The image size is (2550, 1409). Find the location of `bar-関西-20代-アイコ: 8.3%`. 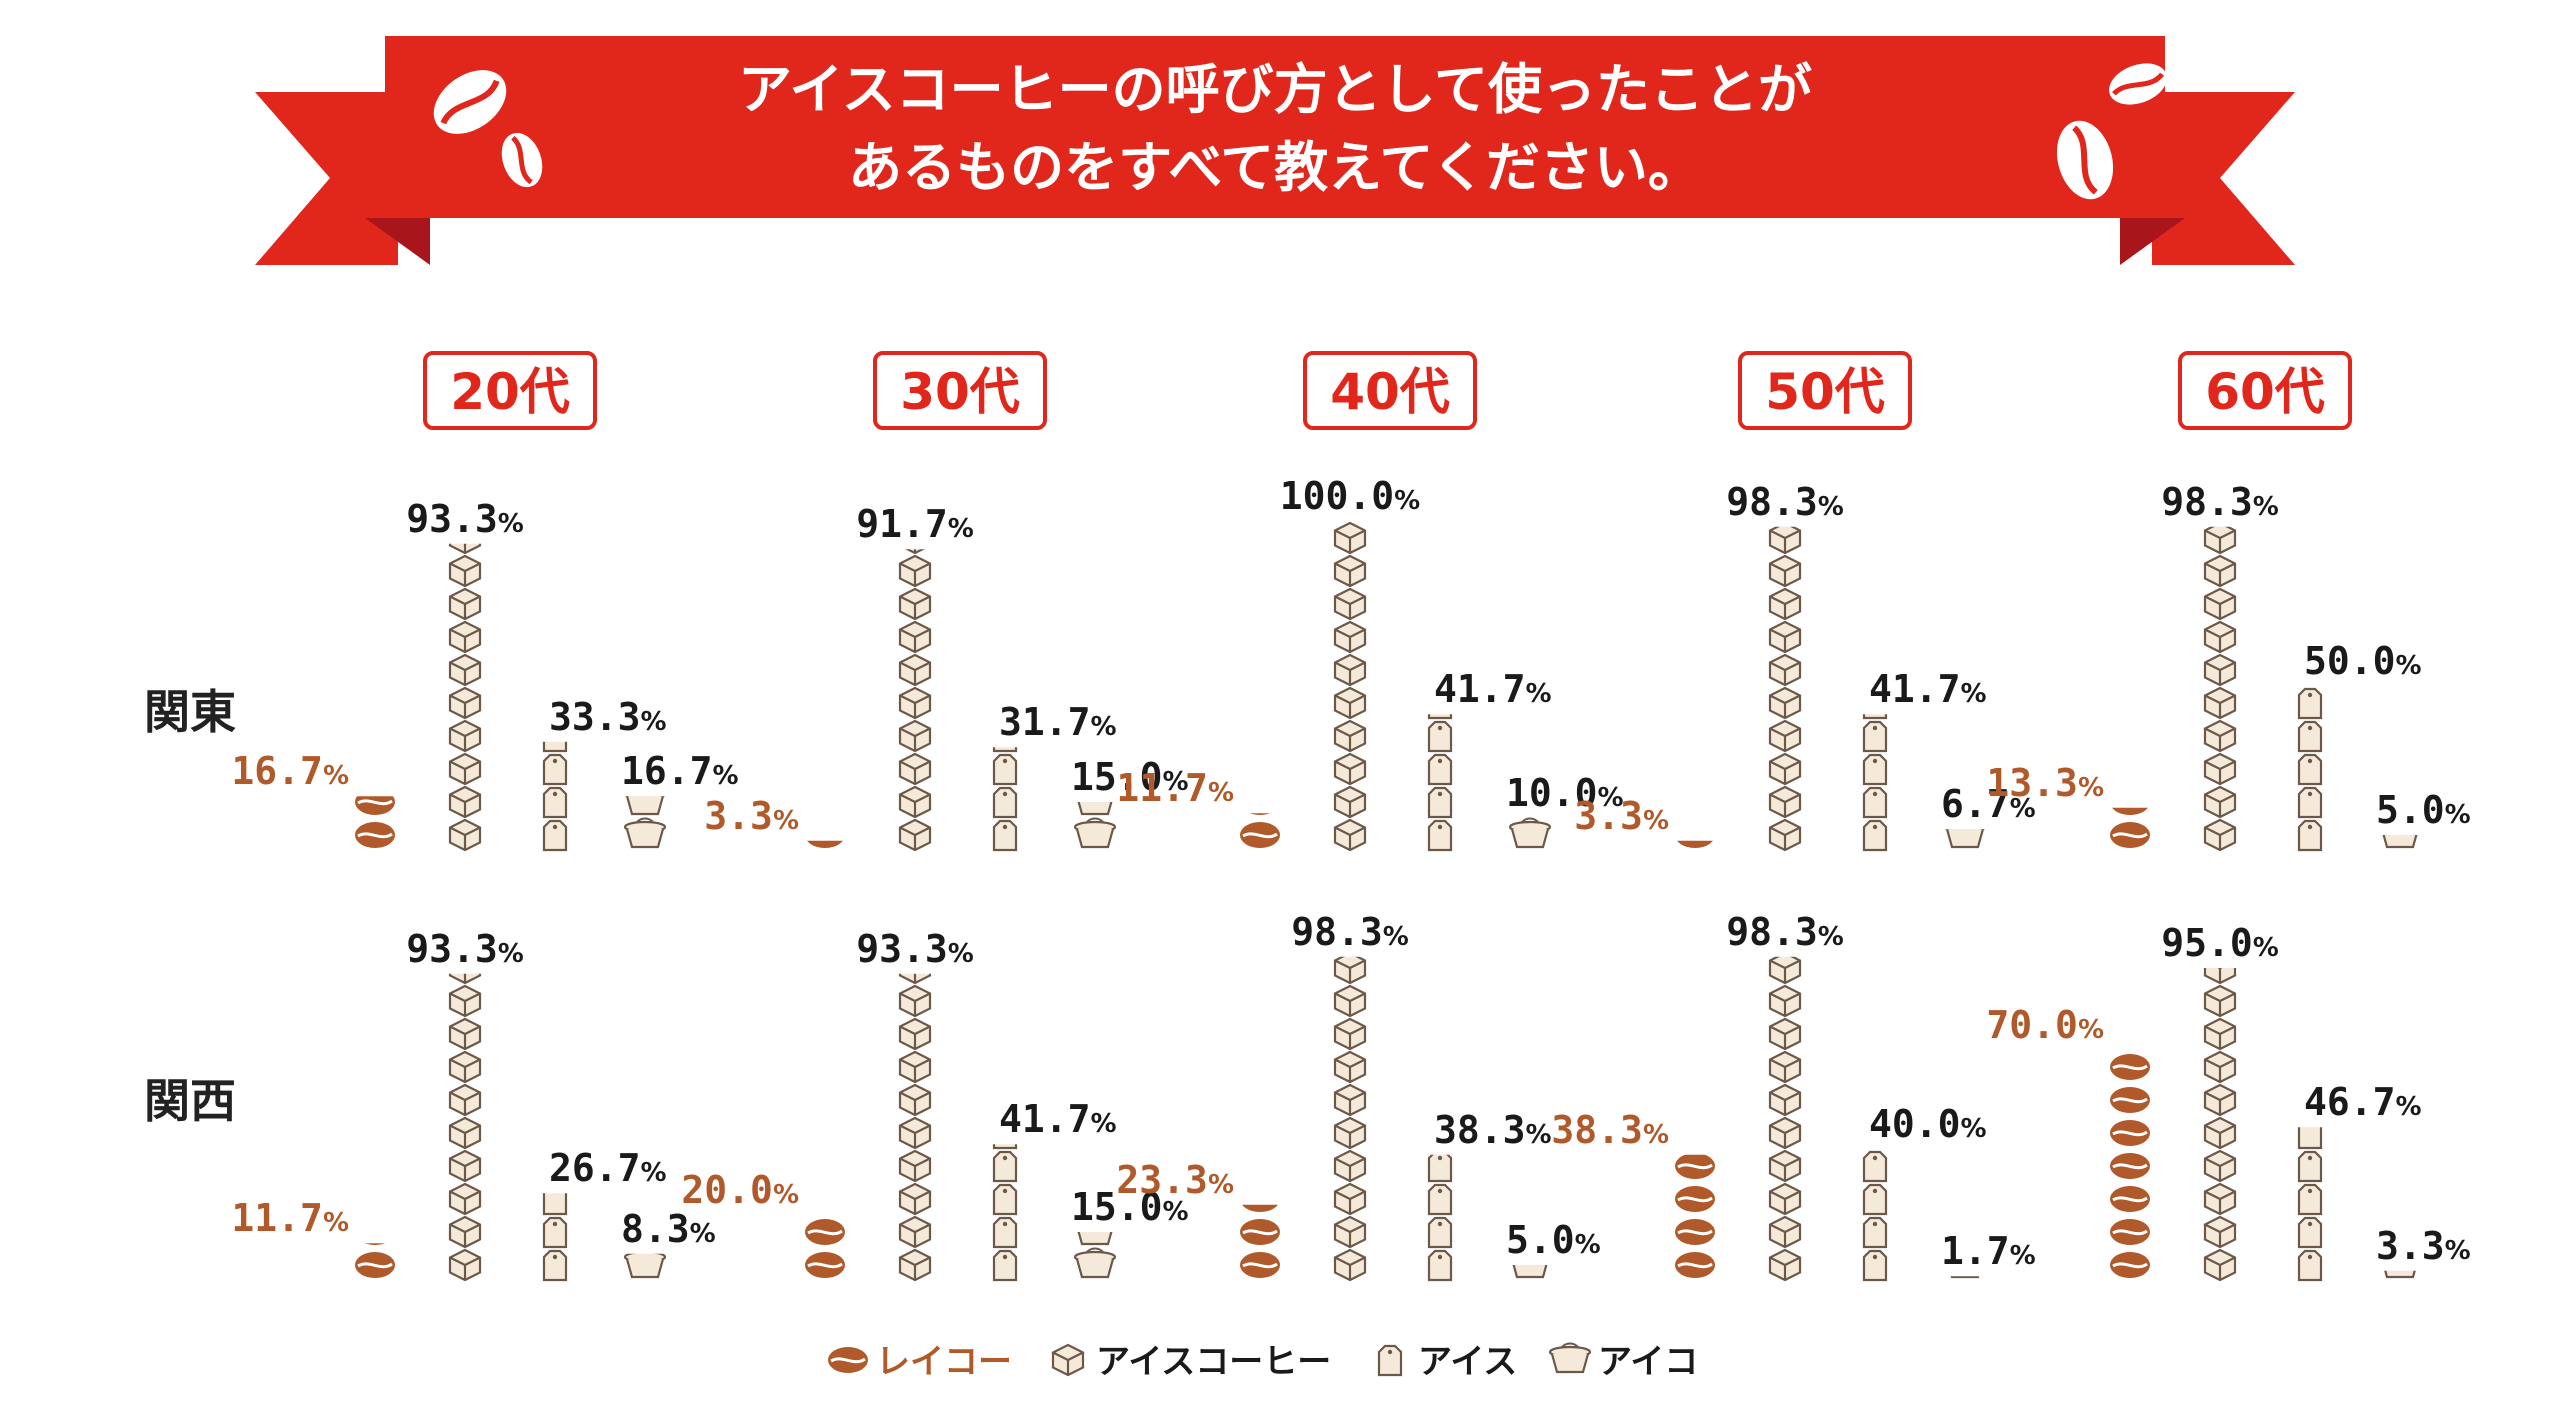

bar-関西-20代-アイコ: 8.3% is located at coordinates (668, 1243).